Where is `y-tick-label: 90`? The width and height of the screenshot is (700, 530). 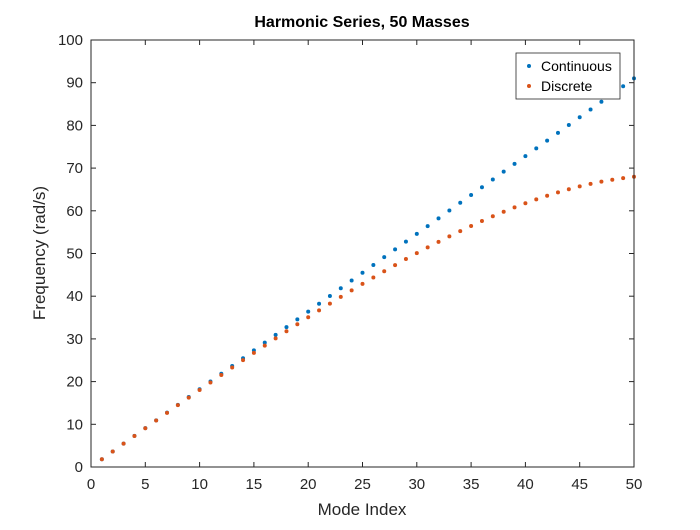
y-tick-label: 90 is located at coordinates (74, 83).